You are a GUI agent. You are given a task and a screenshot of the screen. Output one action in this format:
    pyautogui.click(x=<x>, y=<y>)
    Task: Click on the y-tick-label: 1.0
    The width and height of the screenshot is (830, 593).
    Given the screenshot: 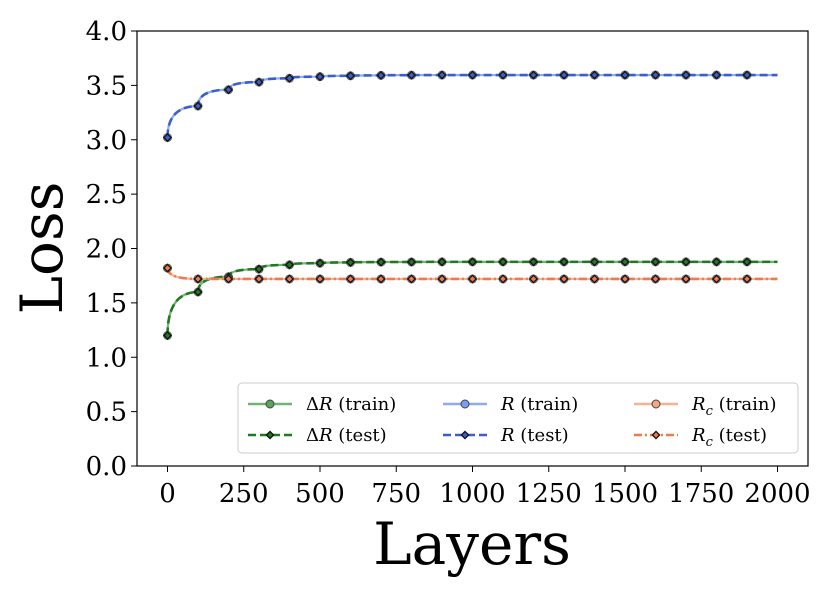 What is the action you would take?
    pyautogui.click(x=106, y=358)
    